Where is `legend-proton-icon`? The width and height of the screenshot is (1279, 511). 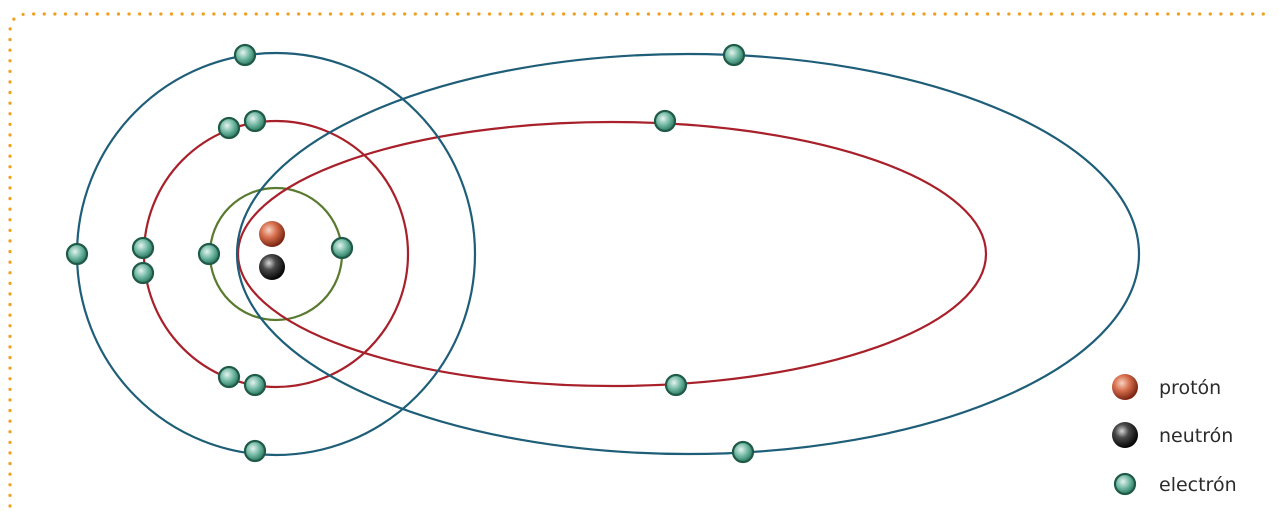 legend-proton-icon is located at coordinates (1125, 387).